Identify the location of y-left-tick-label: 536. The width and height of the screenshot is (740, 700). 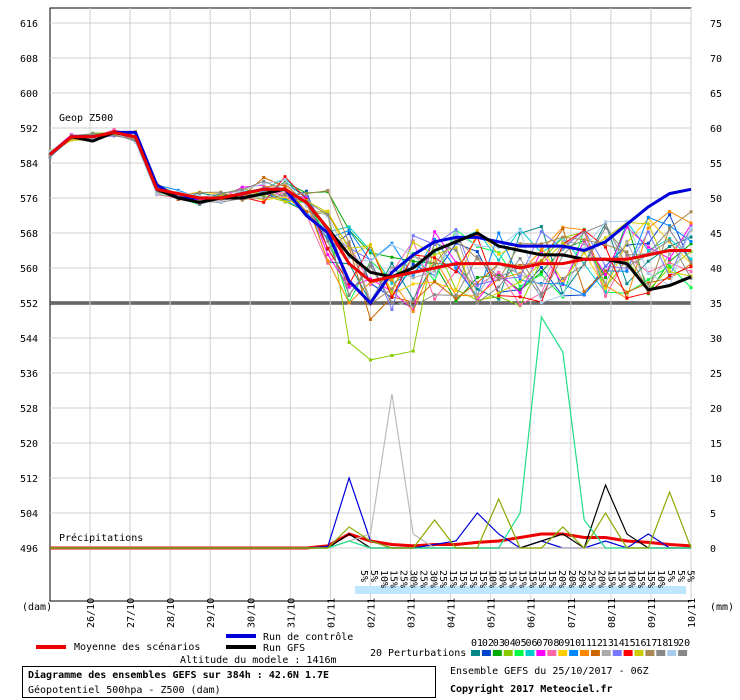
(29, 374).